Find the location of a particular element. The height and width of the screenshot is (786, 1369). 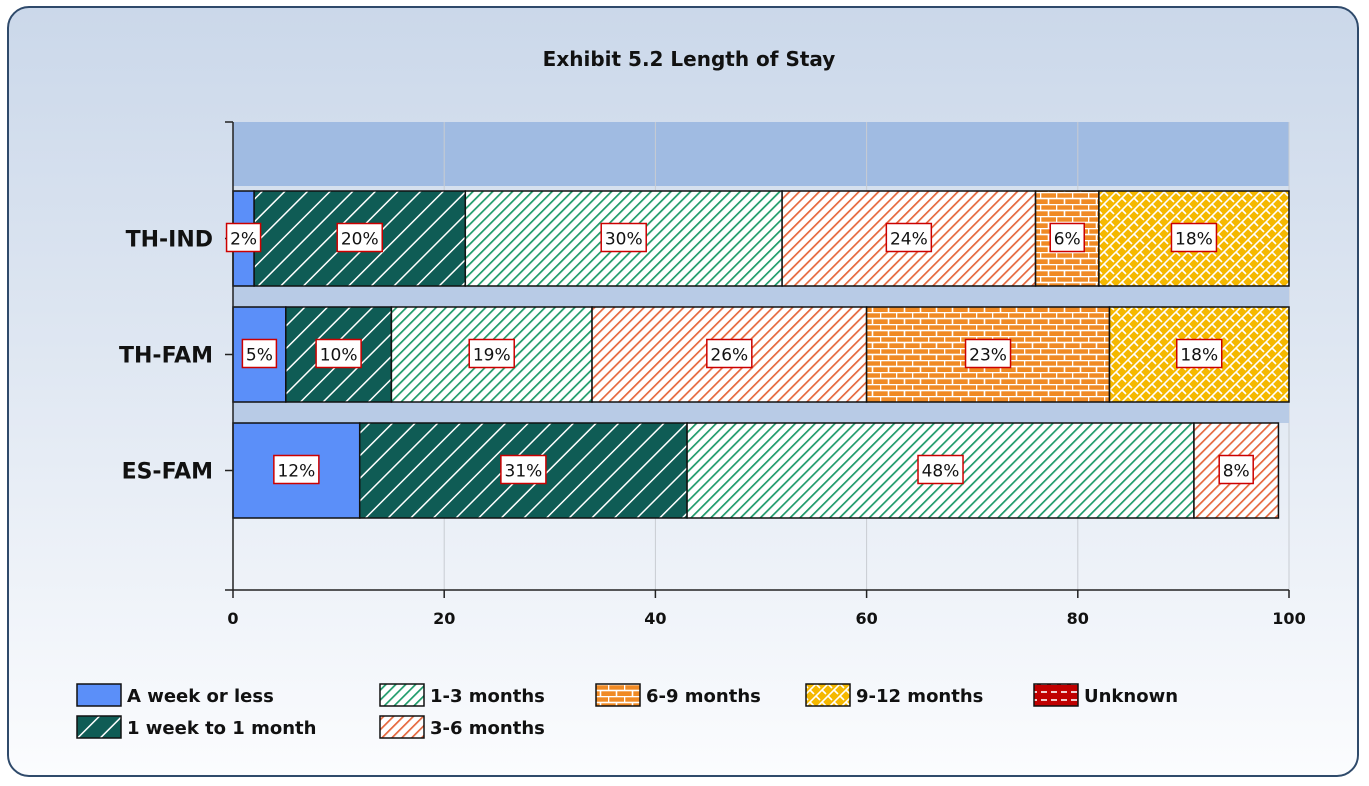

data-label: 31% is located at coordinates (524, 472).